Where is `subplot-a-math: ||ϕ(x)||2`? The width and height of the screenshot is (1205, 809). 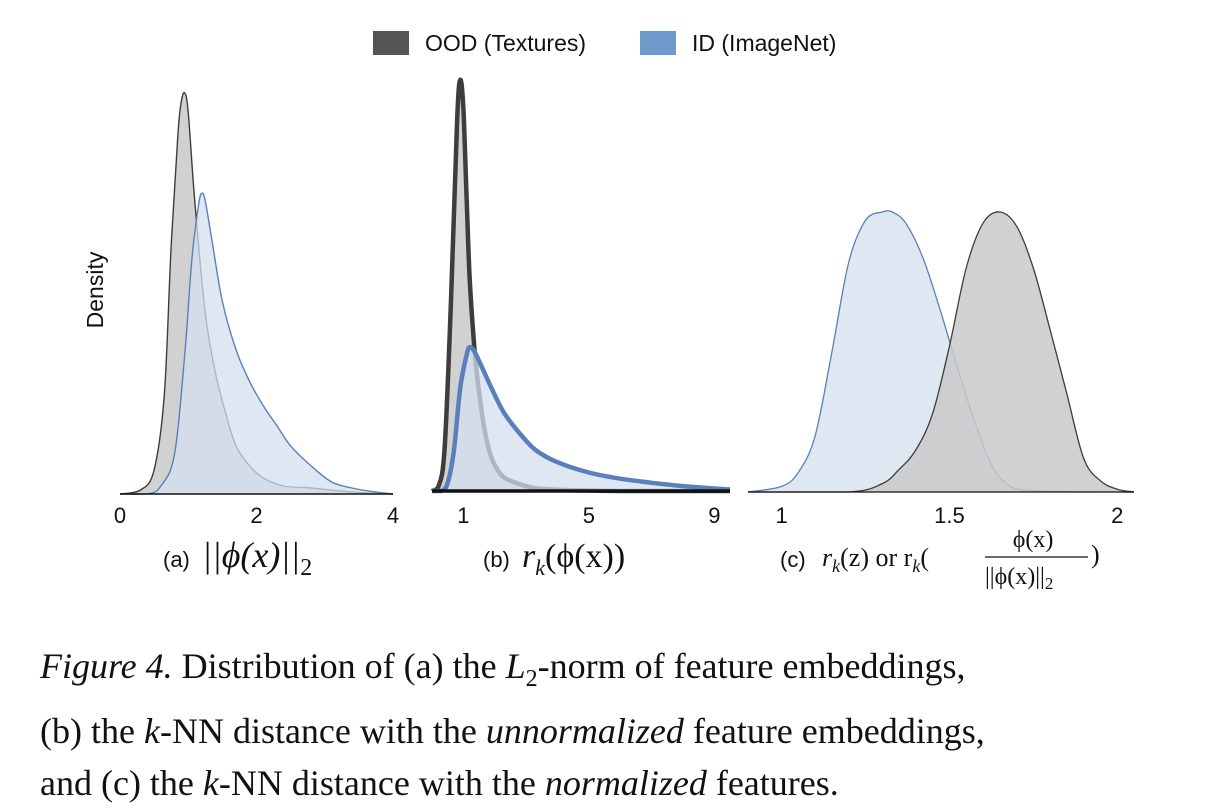
subplot-a-math: ||ϕ(x)||2 is located at coordinates (257, 558).